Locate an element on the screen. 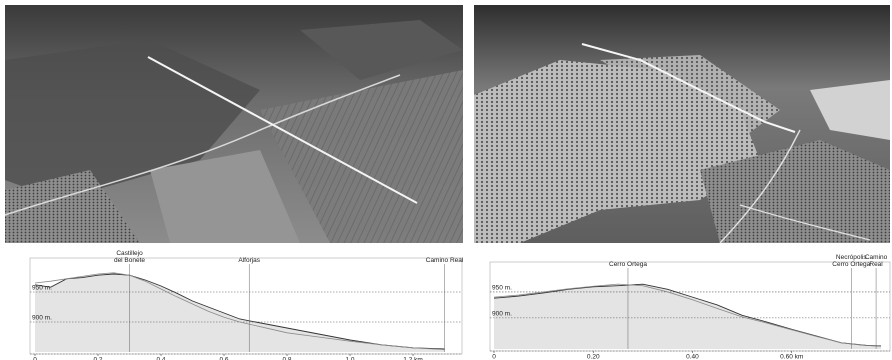  x-tick-label: 0.6 is located at coordinates (223, 358).